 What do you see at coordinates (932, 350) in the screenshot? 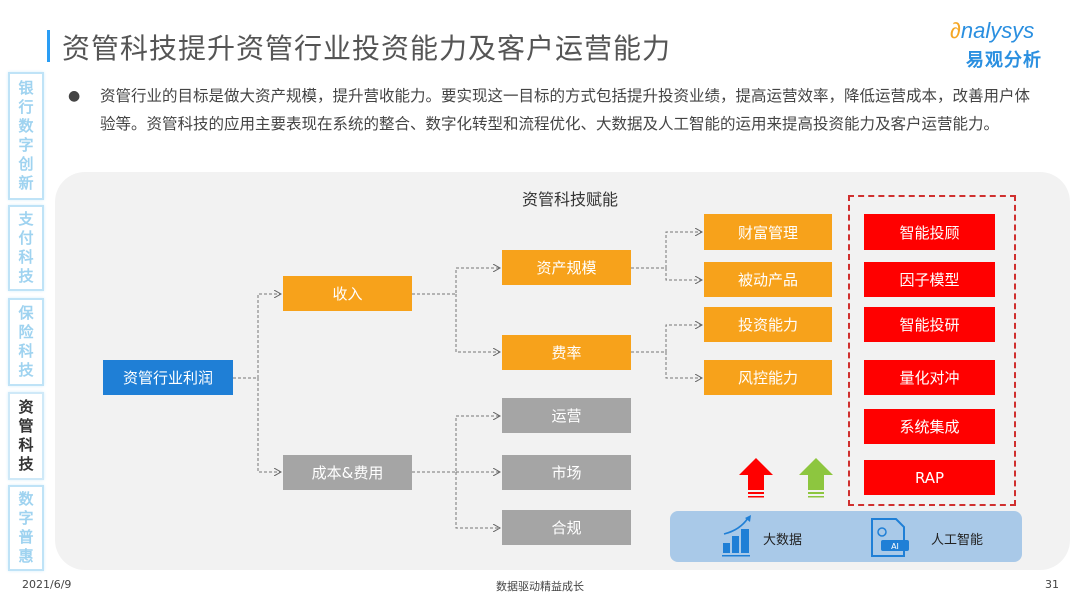
I see `tech-group-frame` at bounding box center [932, 350].